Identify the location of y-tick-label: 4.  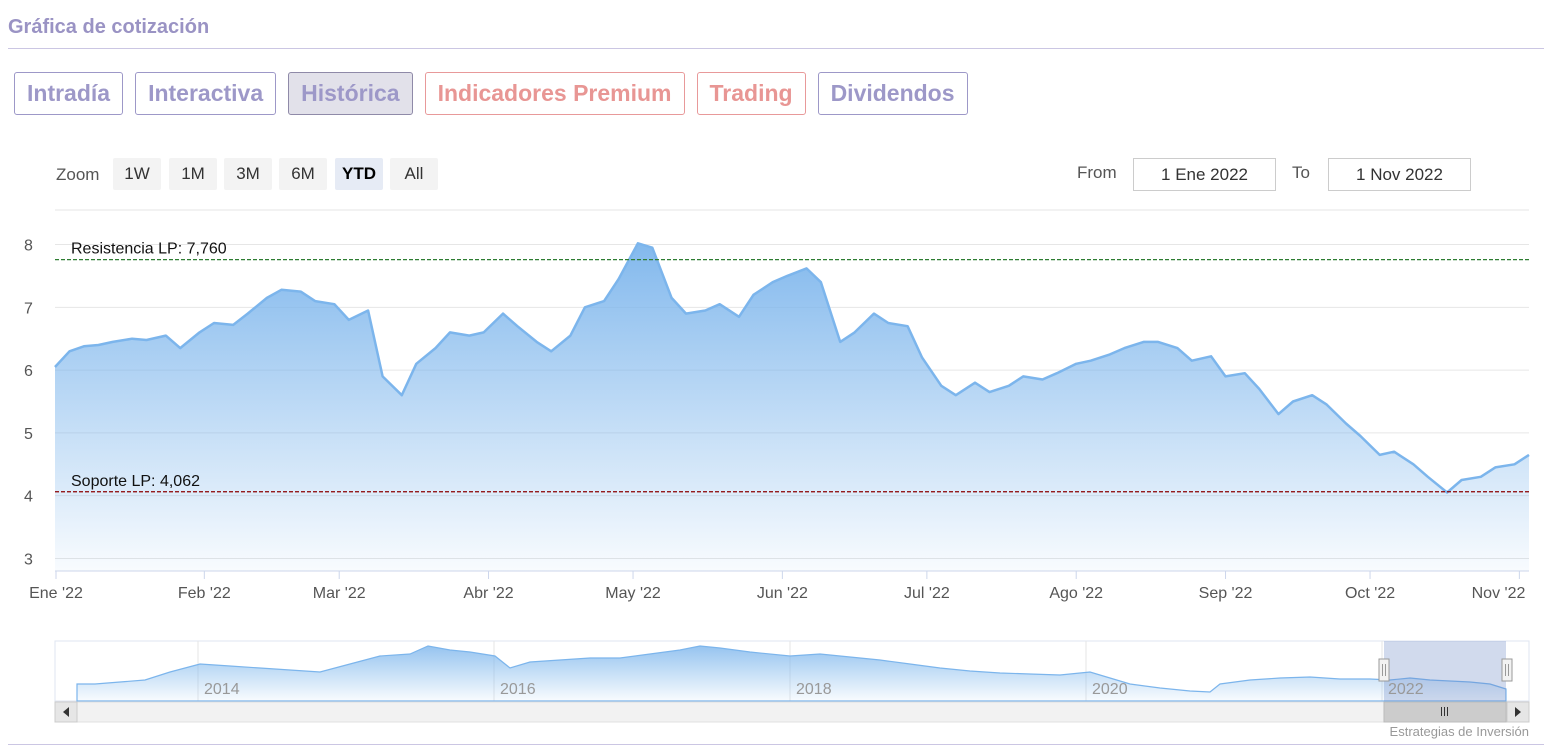
(28, 497).